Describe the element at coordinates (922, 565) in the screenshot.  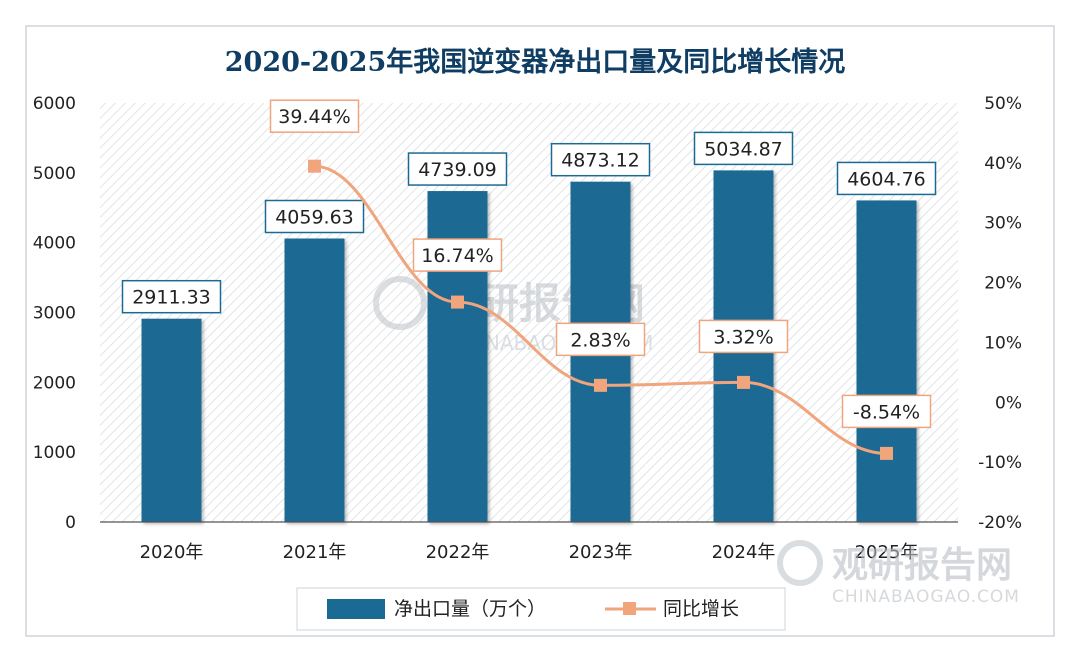
I see `watermark-corner-text: 观研报告网` at that location.